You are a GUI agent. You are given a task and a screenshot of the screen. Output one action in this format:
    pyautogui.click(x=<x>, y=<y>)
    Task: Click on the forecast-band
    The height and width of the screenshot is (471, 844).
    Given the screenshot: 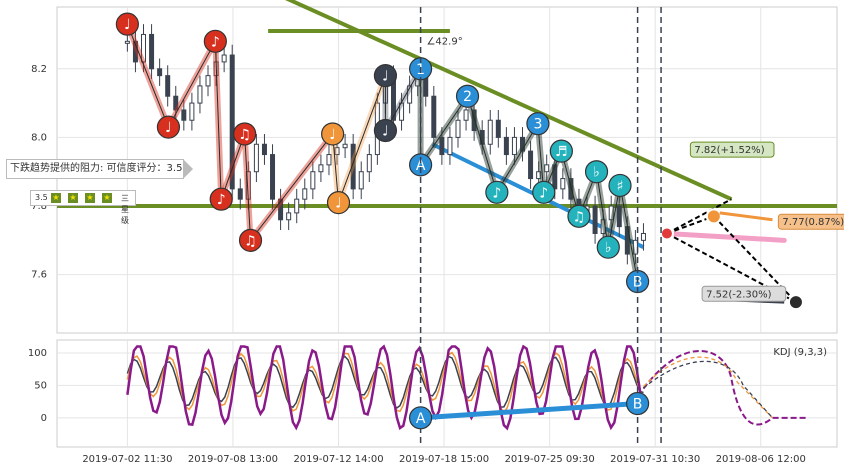 What is the action you would take?
    pyautogui.click(x=725, y=236)
    